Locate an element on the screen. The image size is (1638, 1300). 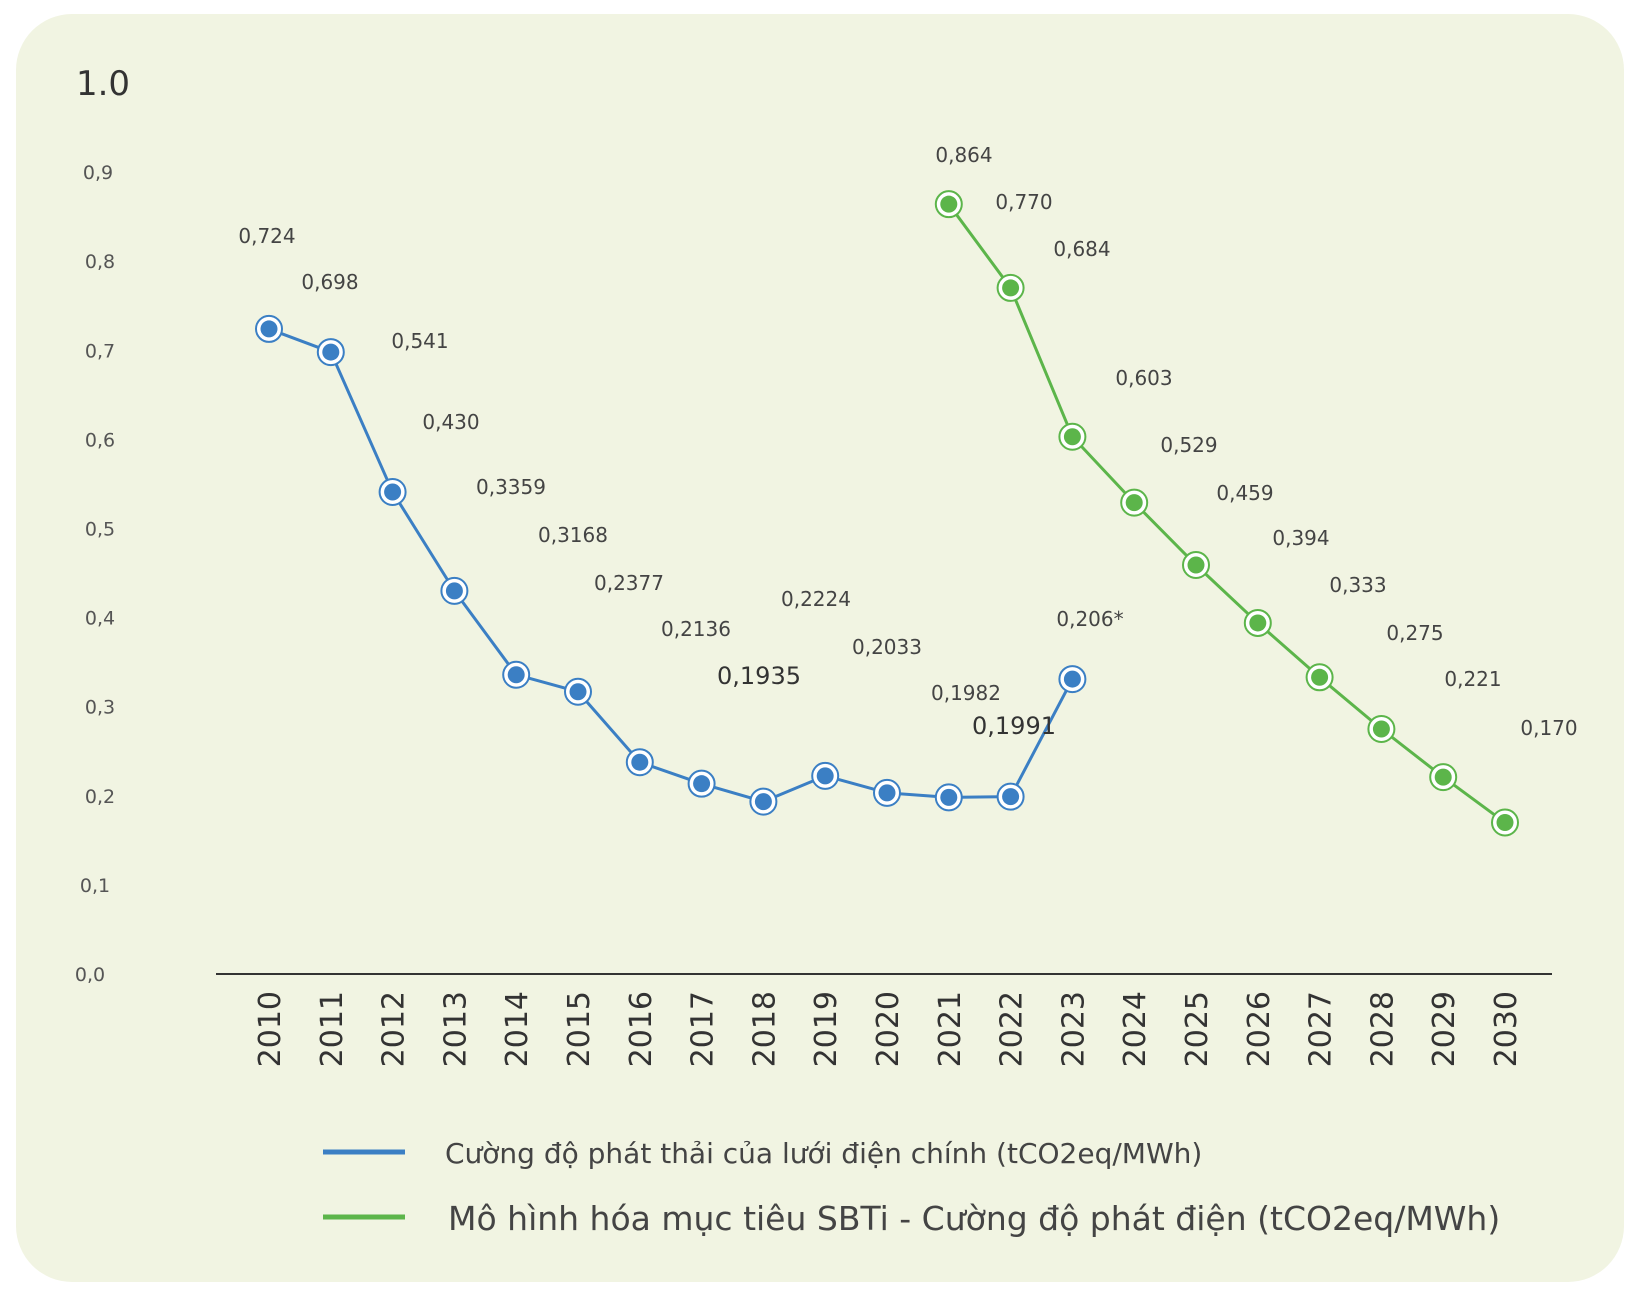
x-tick-label: 2024 is located at coordinates (1135, 1029).